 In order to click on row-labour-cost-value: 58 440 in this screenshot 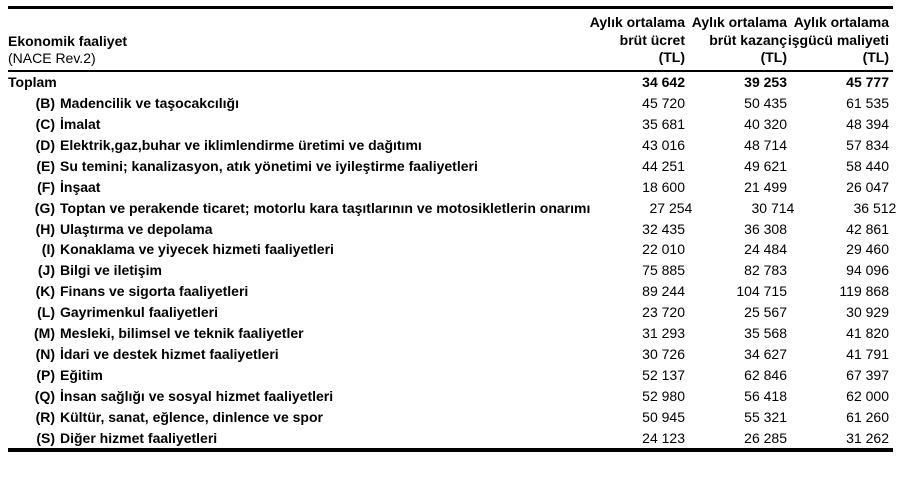, I will do `click(867, 165)`.